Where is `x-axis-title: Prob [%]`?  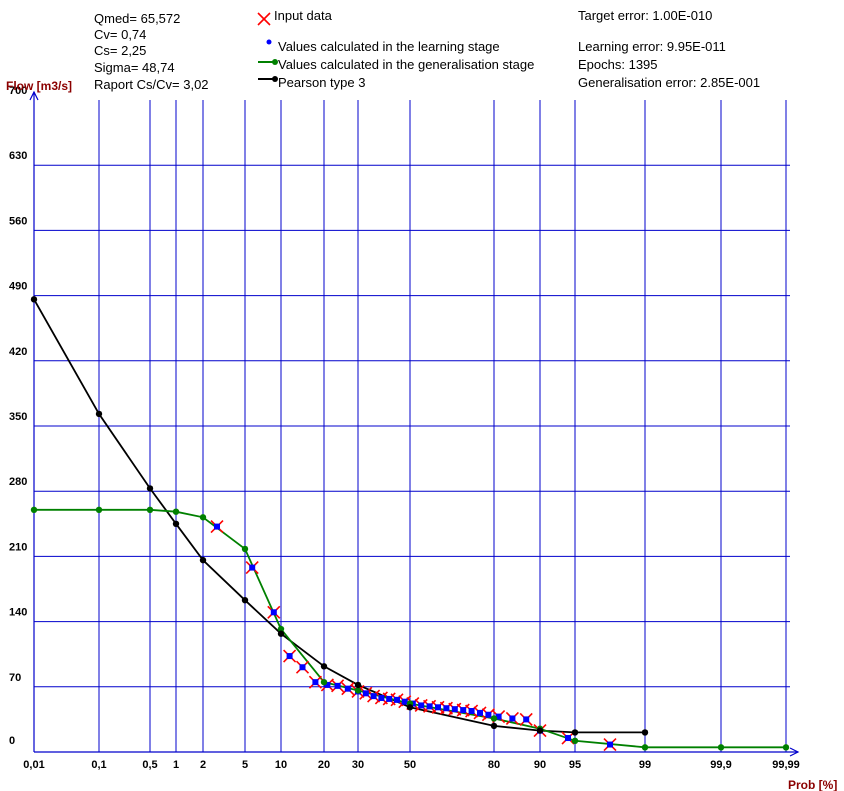 x-axis-title: Prob [%] is located at coordinates (812, 784).